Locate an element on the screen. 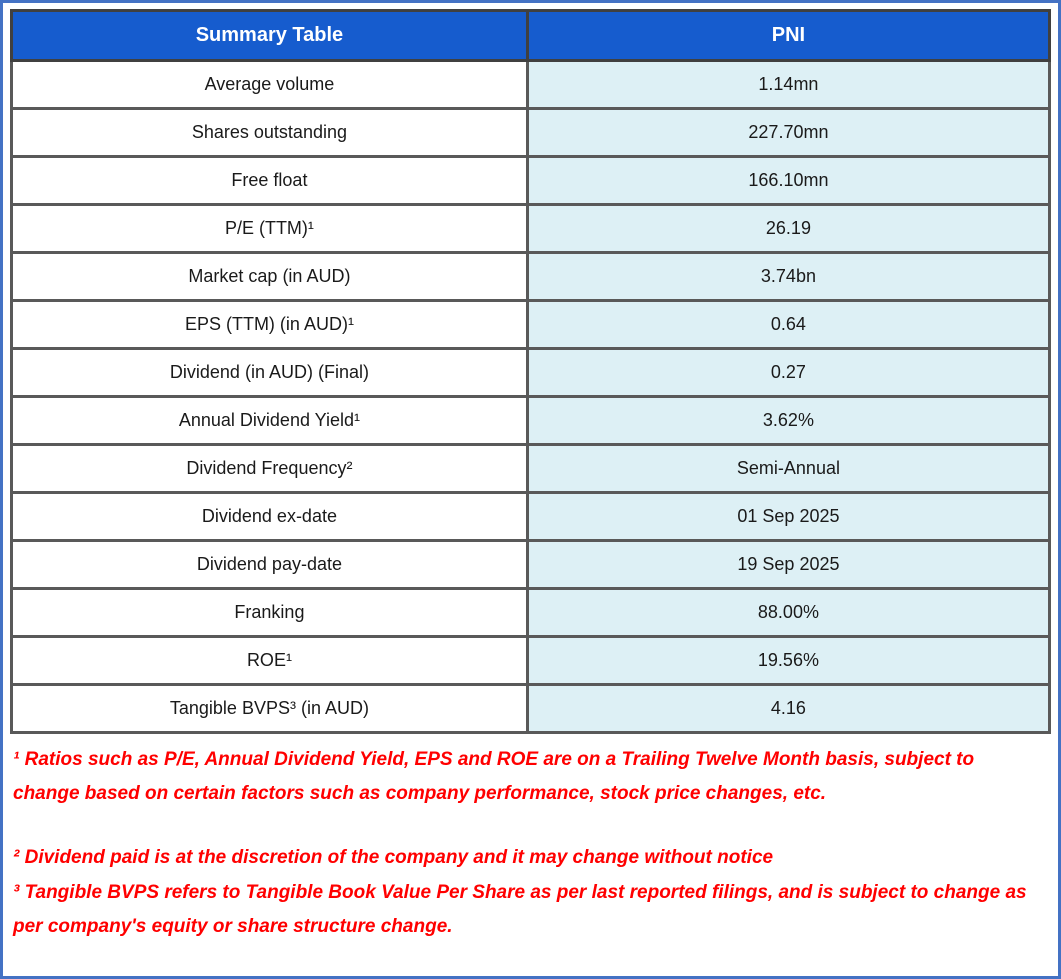 The image size is (1061, 979). row-value: 4.16 is located at coordinates (788, 708).